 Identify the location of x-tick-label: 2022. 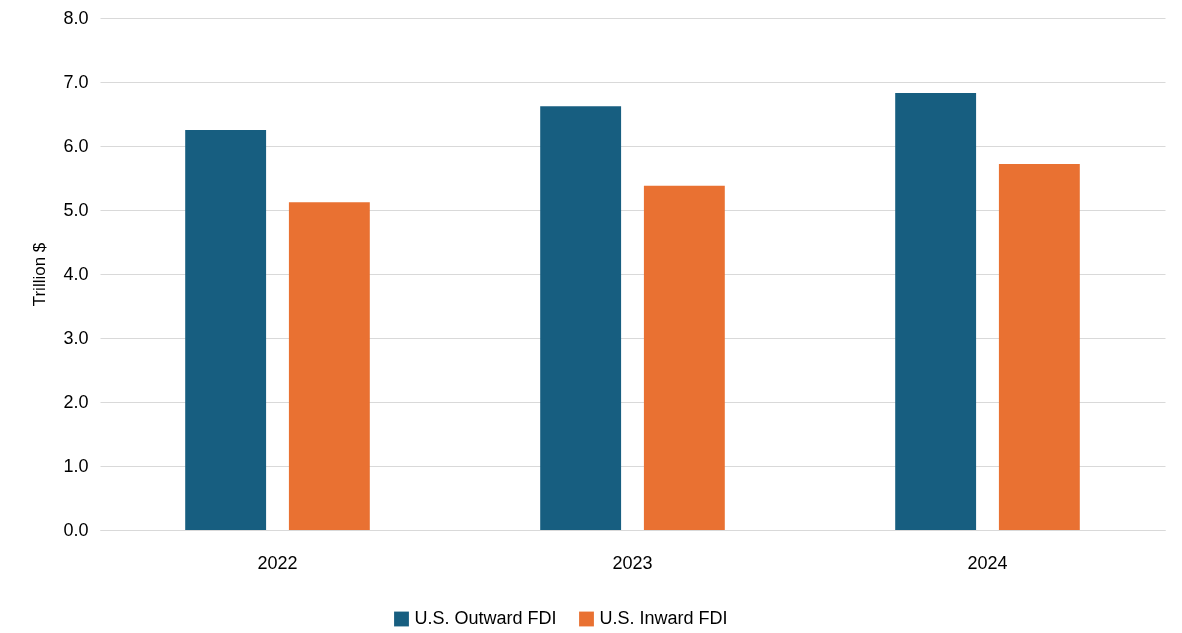
(277, 562).